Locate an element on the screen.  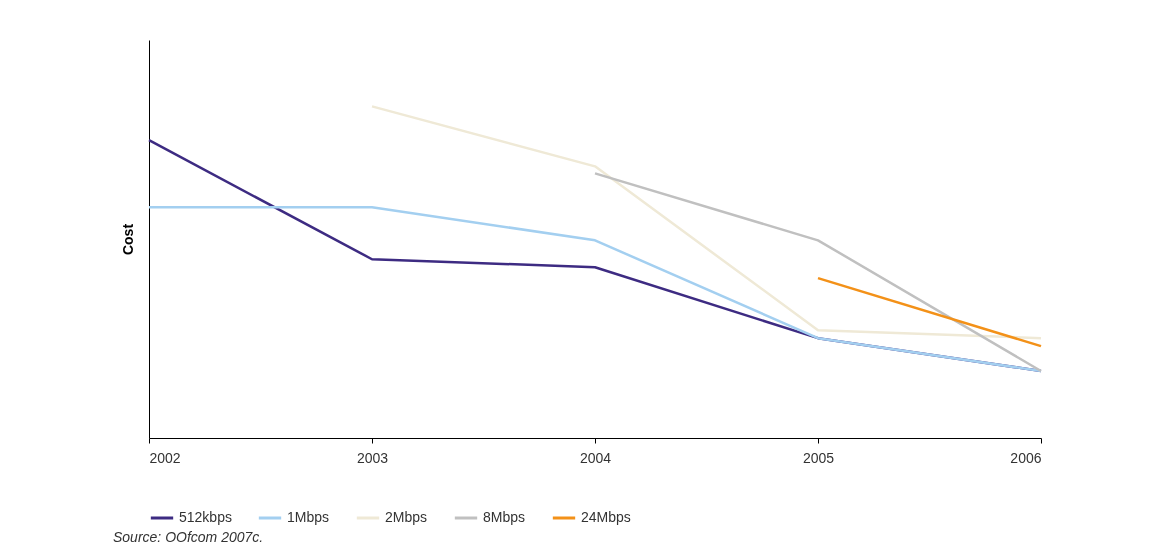
x-tick-label: 2004 is located at coordinates (595, 457).